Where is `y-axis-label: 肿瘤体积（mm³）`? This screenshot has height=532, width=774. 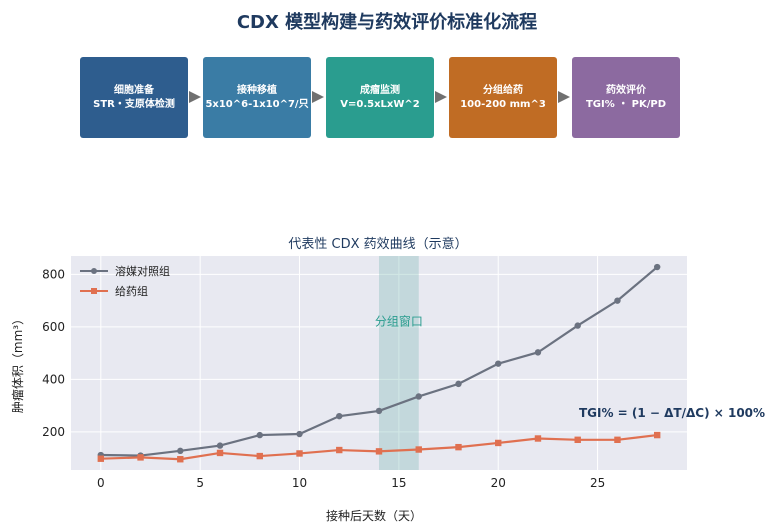
y-axis-label: 肿瘤体积（mm³） is located at coordinates (17, 363).